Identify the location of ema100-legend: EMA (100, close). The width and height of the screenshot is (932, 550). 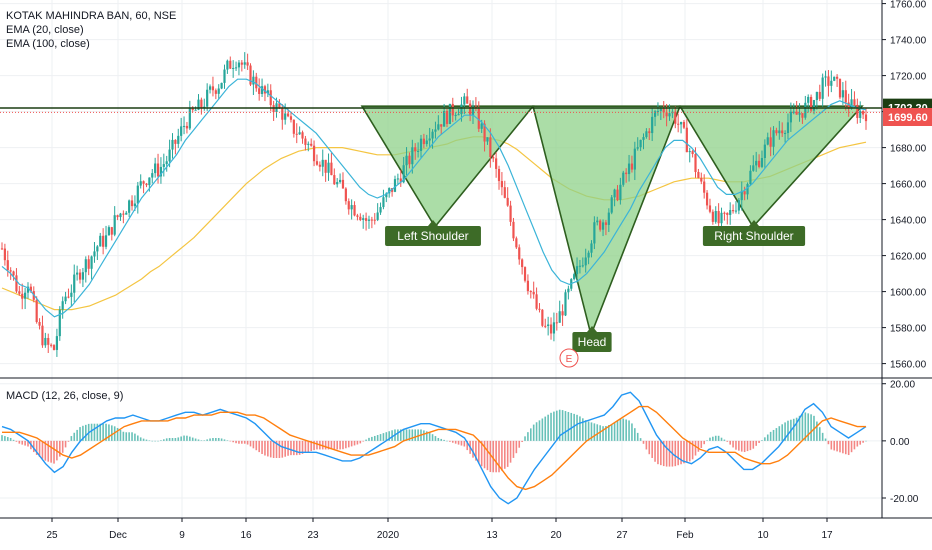
(48, 44).